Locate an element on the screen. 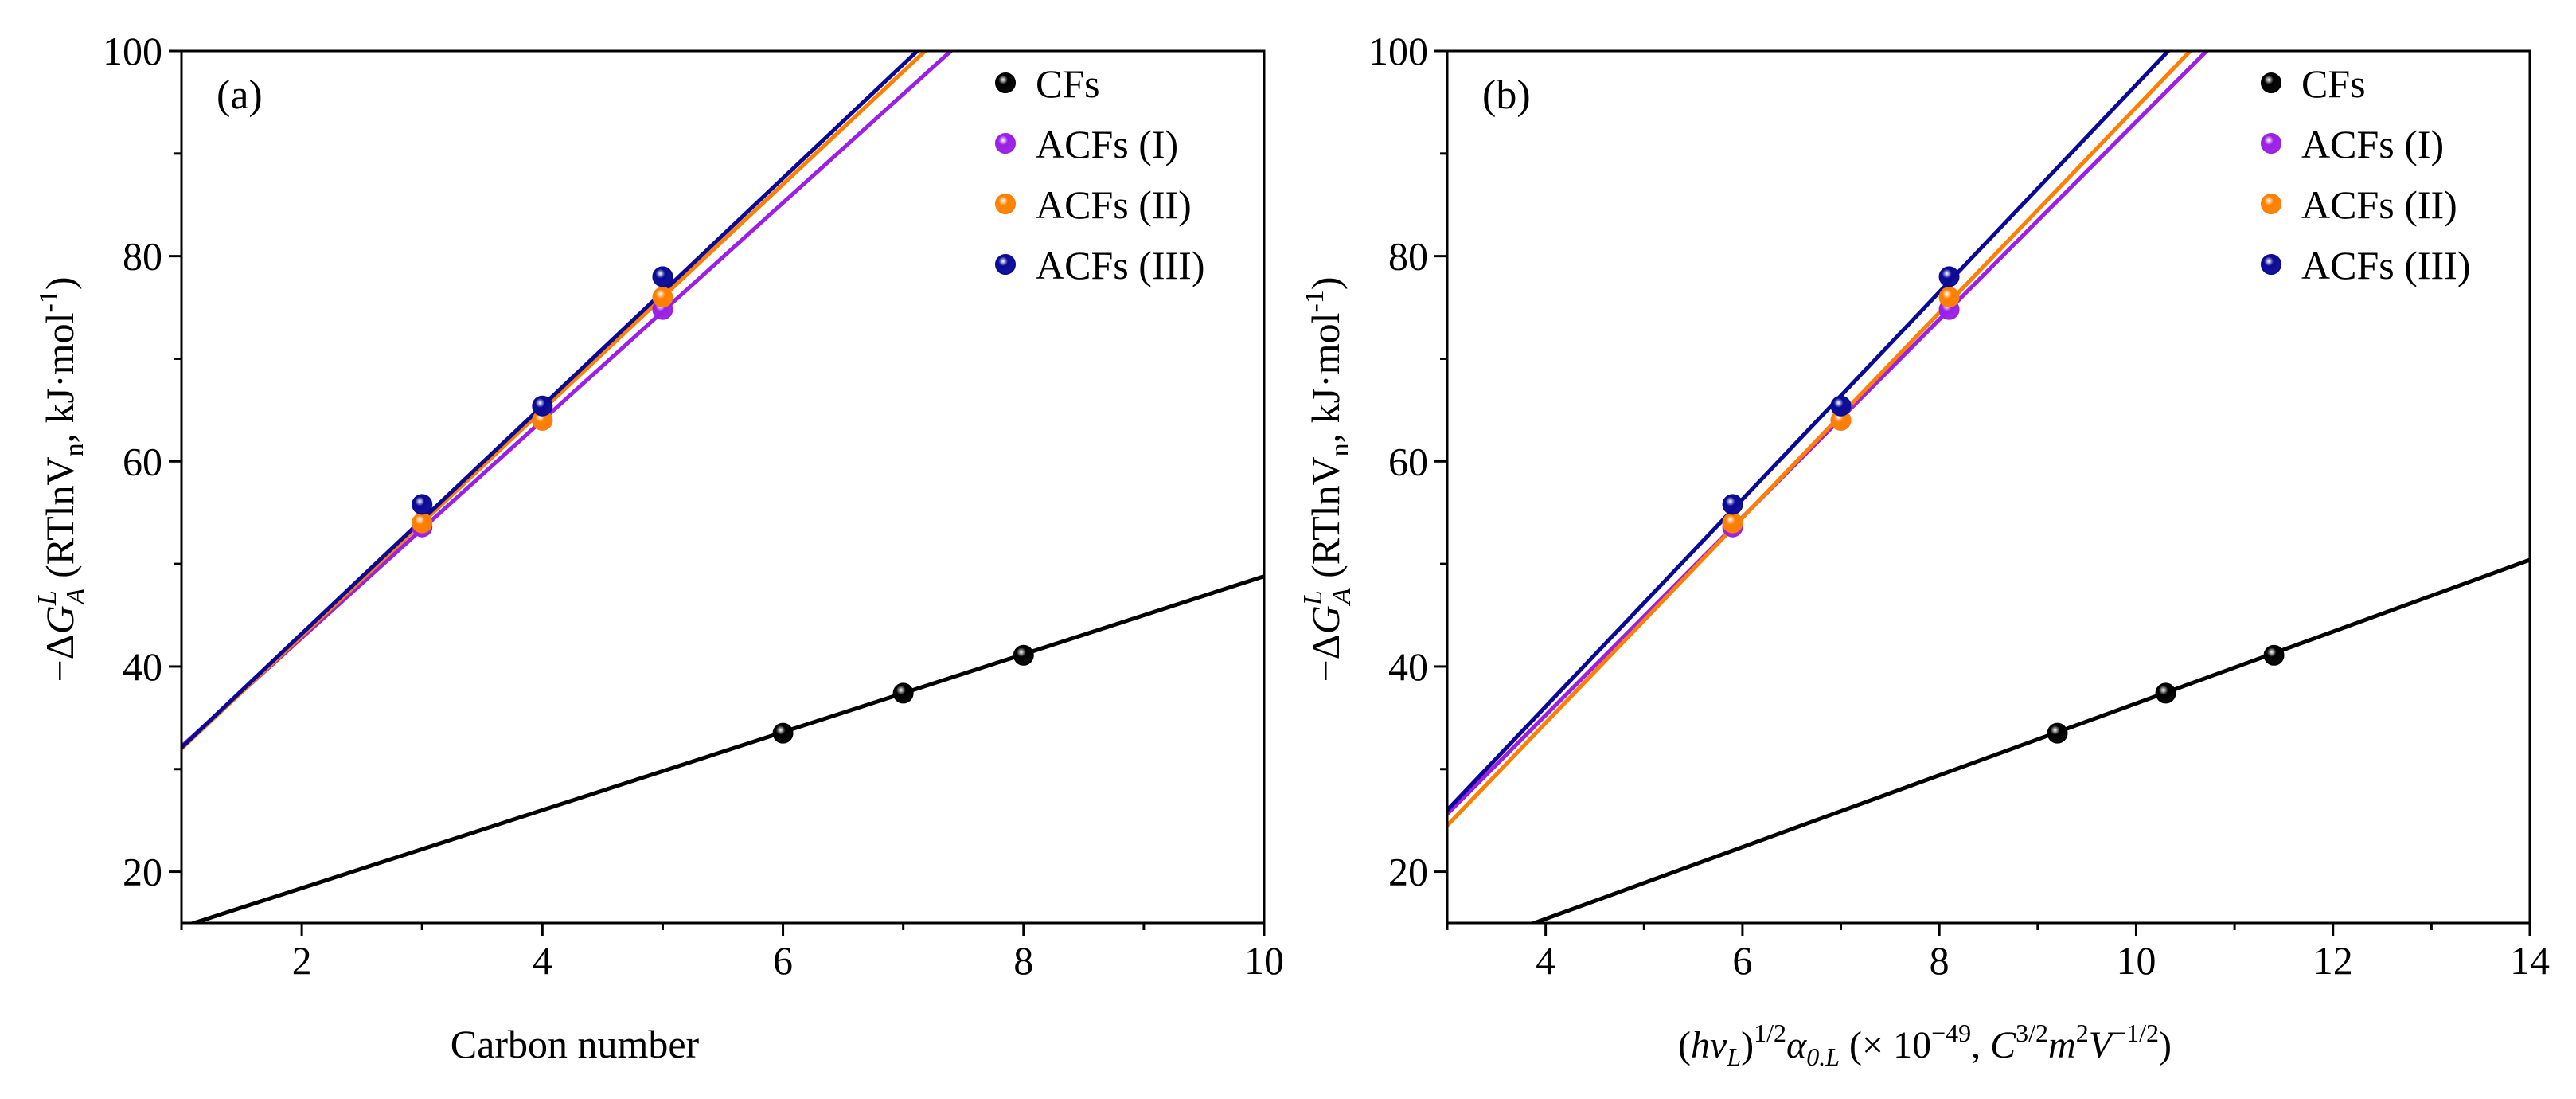  panel-a-legend-marker-acfs-iii is located at coordinates (1005, 264).